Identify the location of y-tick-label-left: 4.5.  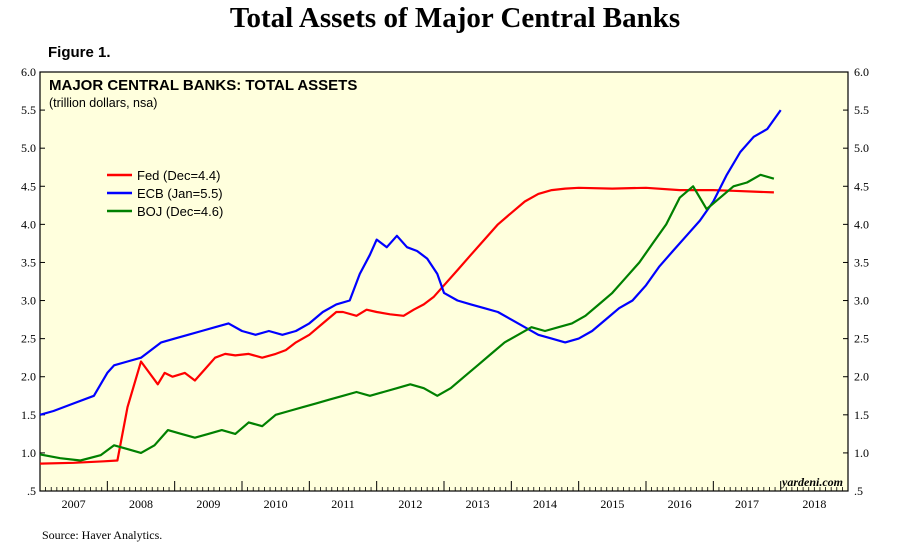
(28, 186).